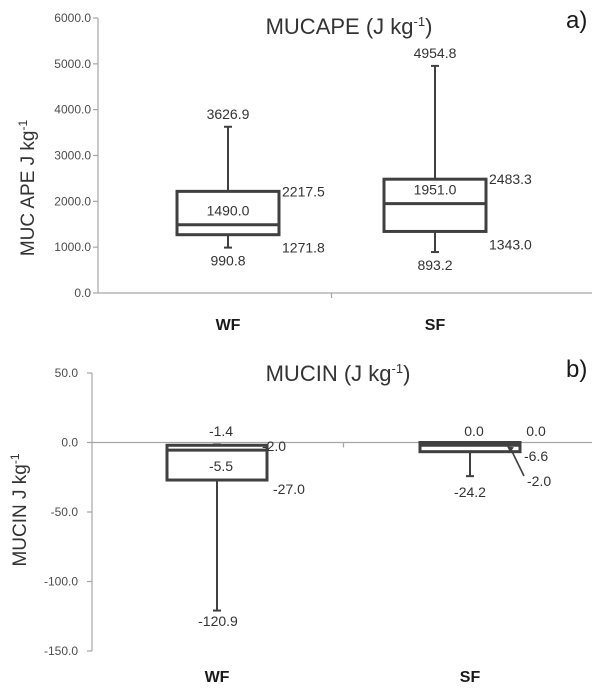 The image size is (592, 691). I want to click on value-label-q1: -27.0, so click(289, 489).